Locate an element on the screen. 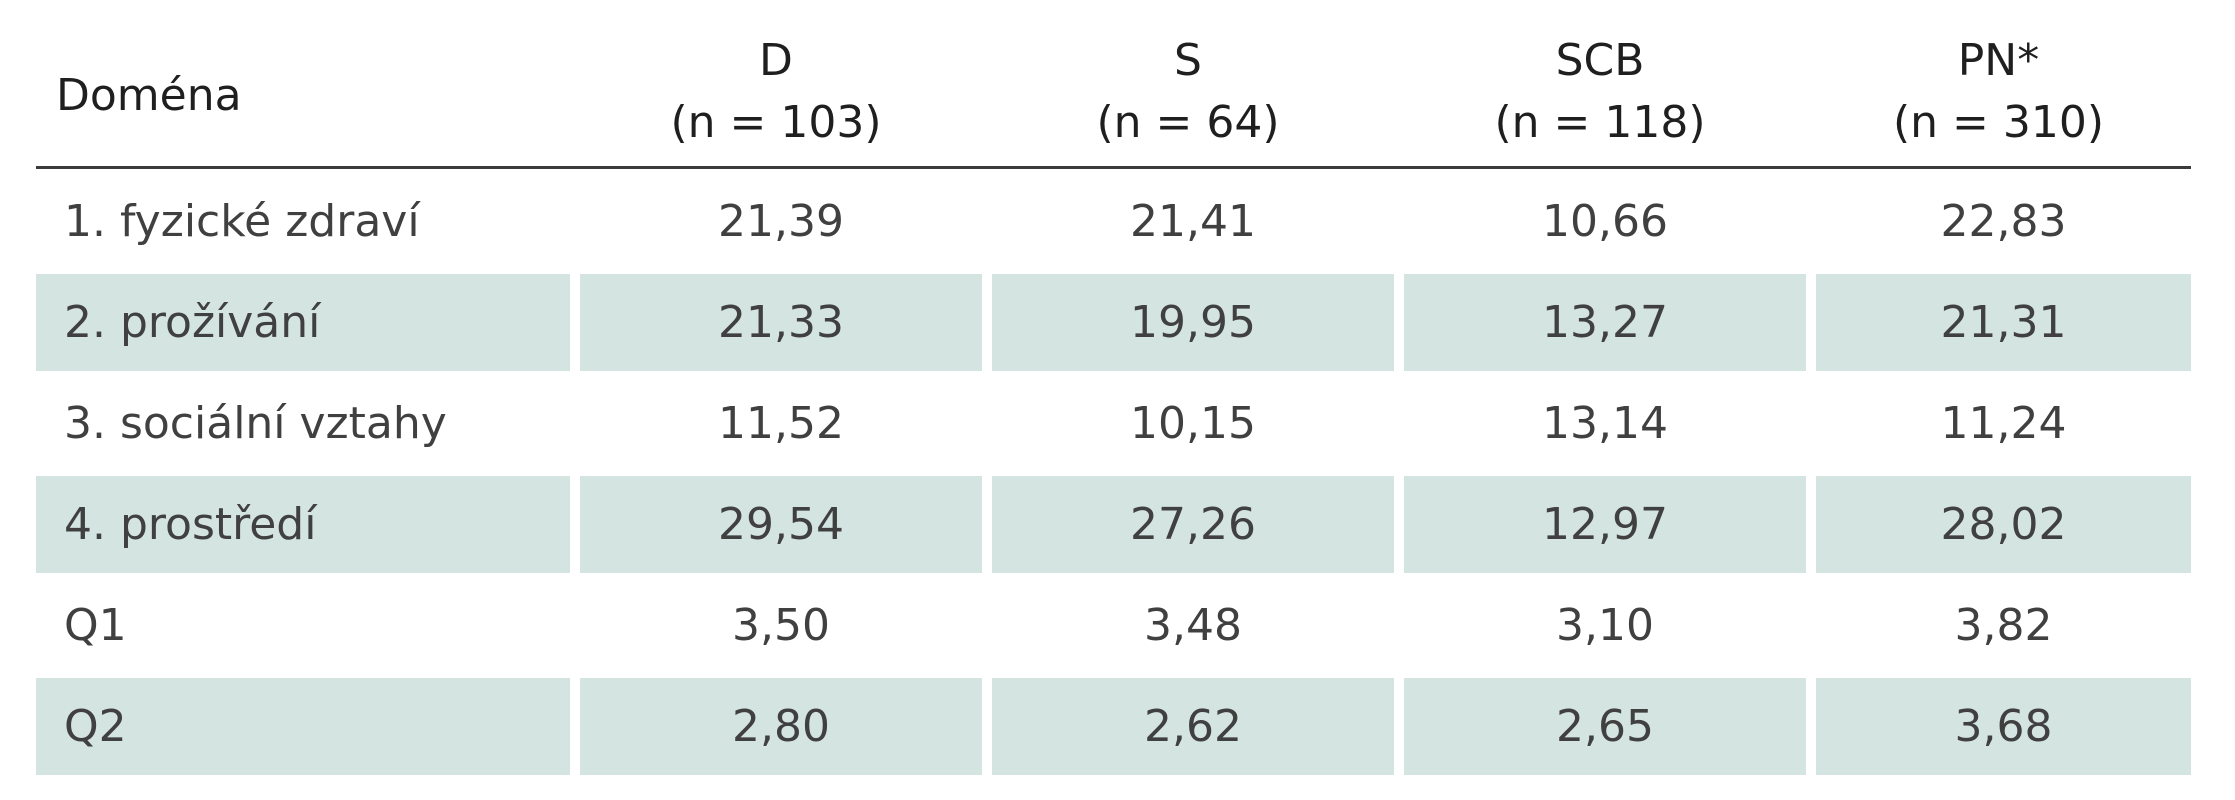 The width and height of the screenshot is (2235, 800). cell-value: 21,39 is located at coordinates (776, 219).